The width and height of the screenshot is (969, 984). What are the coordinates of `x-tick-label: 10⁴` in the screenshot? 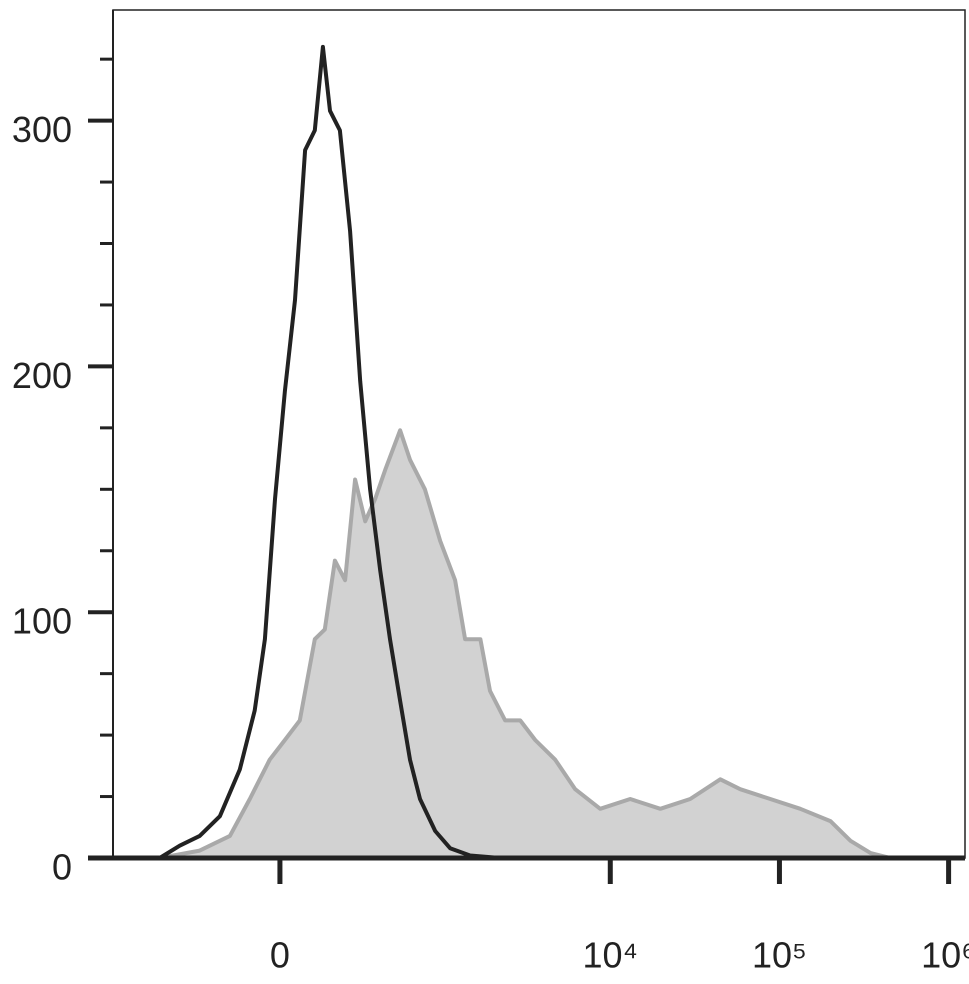 It's located at (611, 955).